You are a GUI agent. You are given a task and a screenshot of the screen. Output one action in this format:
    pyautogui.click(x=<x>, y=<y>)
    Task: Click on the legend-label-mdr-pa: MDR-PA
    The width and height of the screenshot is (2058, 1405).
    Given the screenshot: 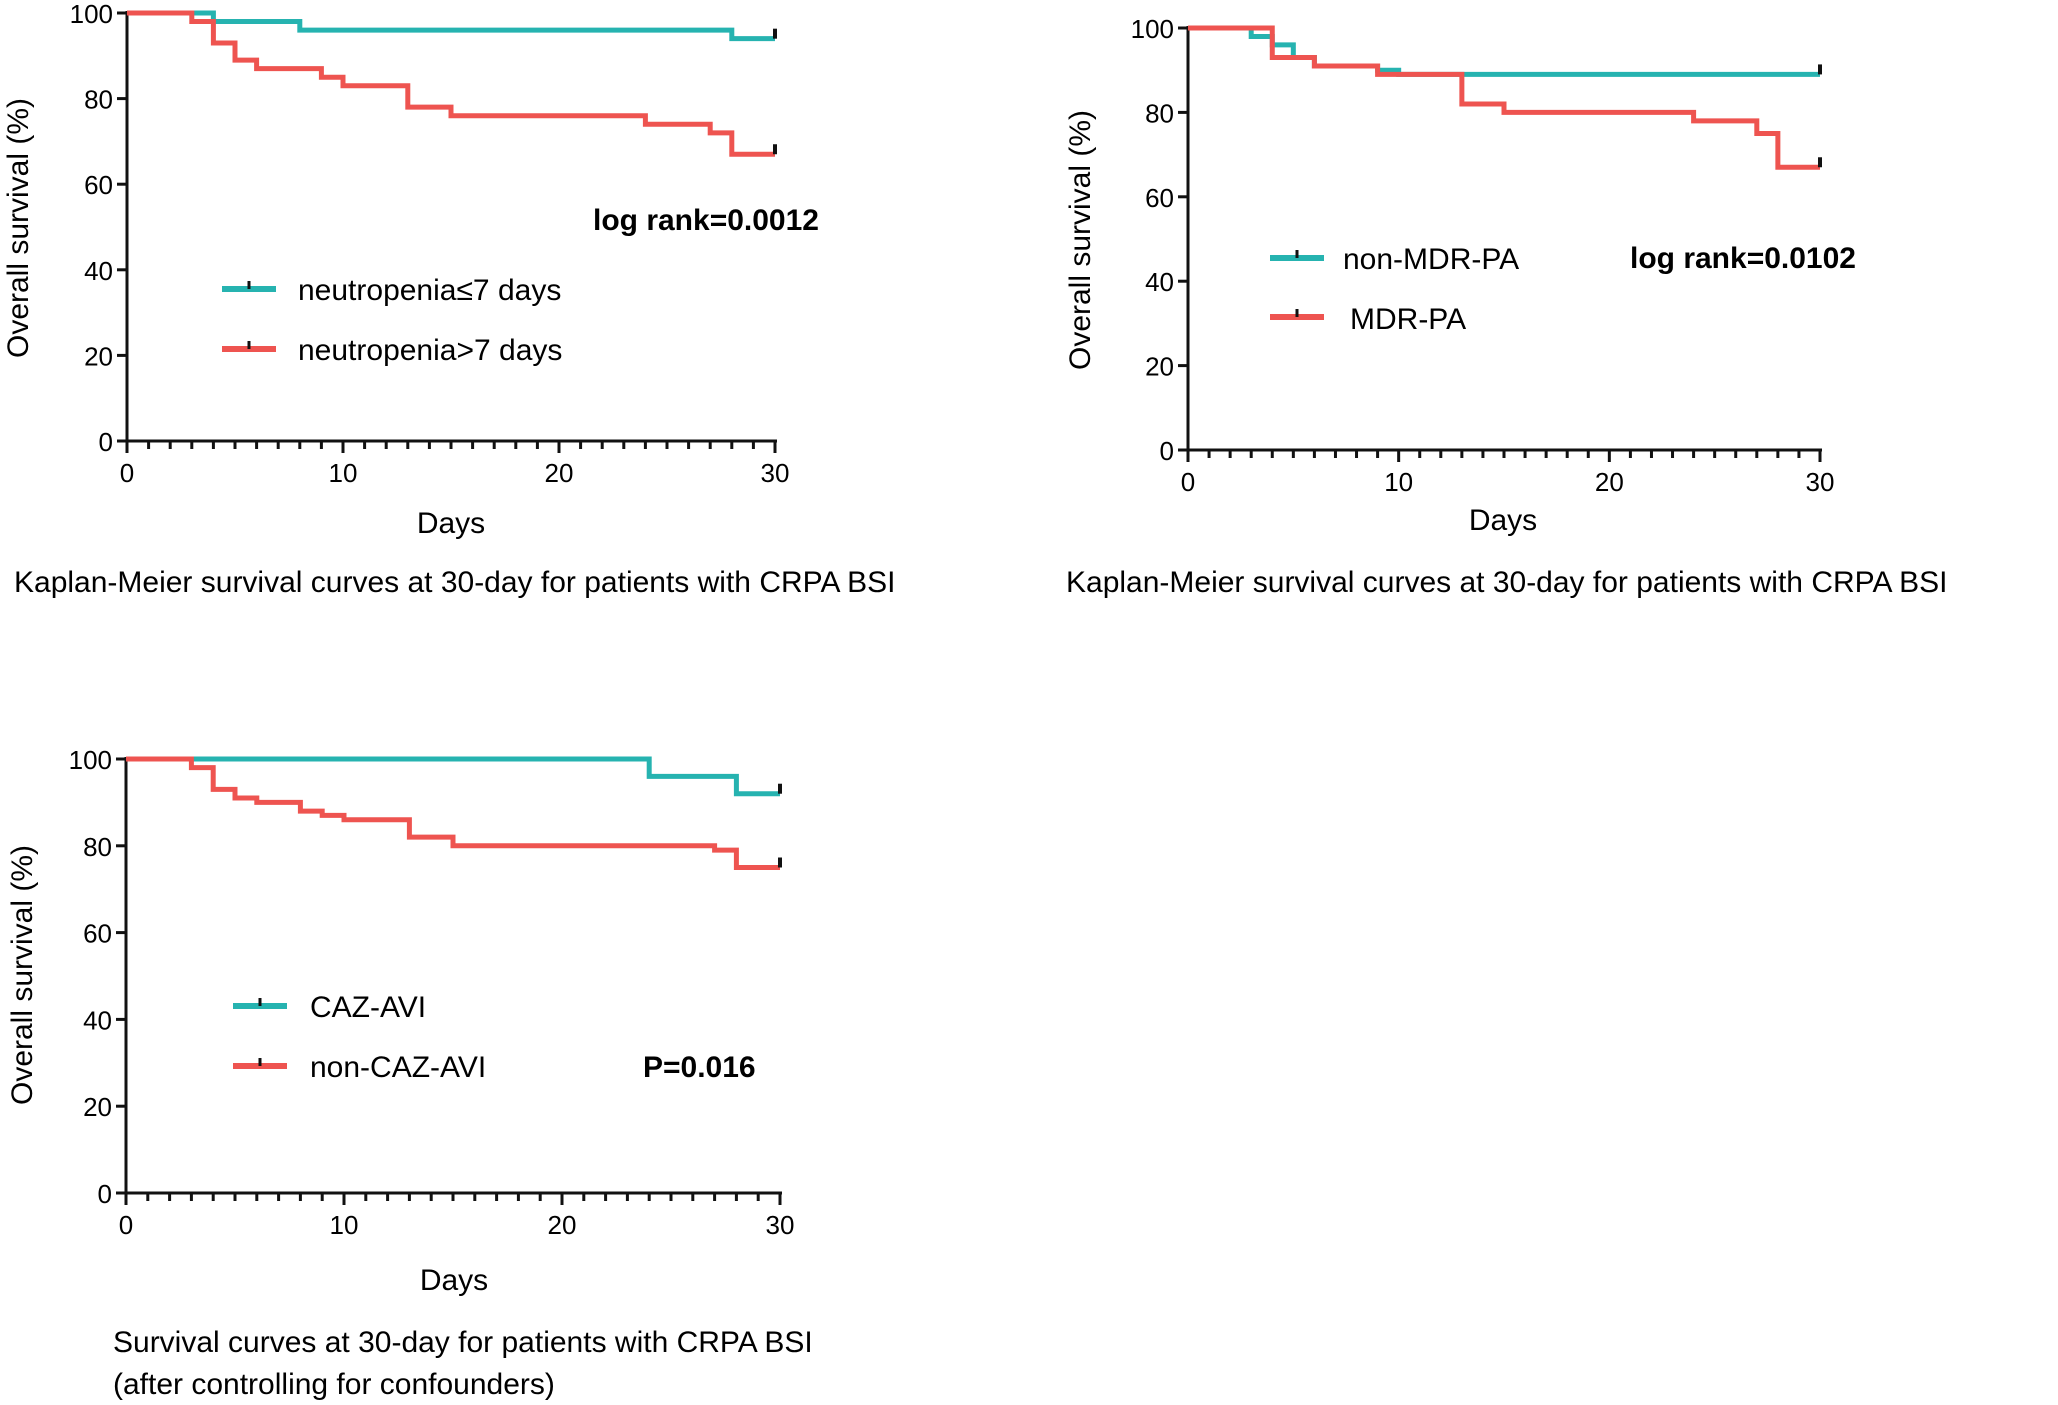 What is the action you would take?
    pyautogui.click(x=1408, y=319)
    